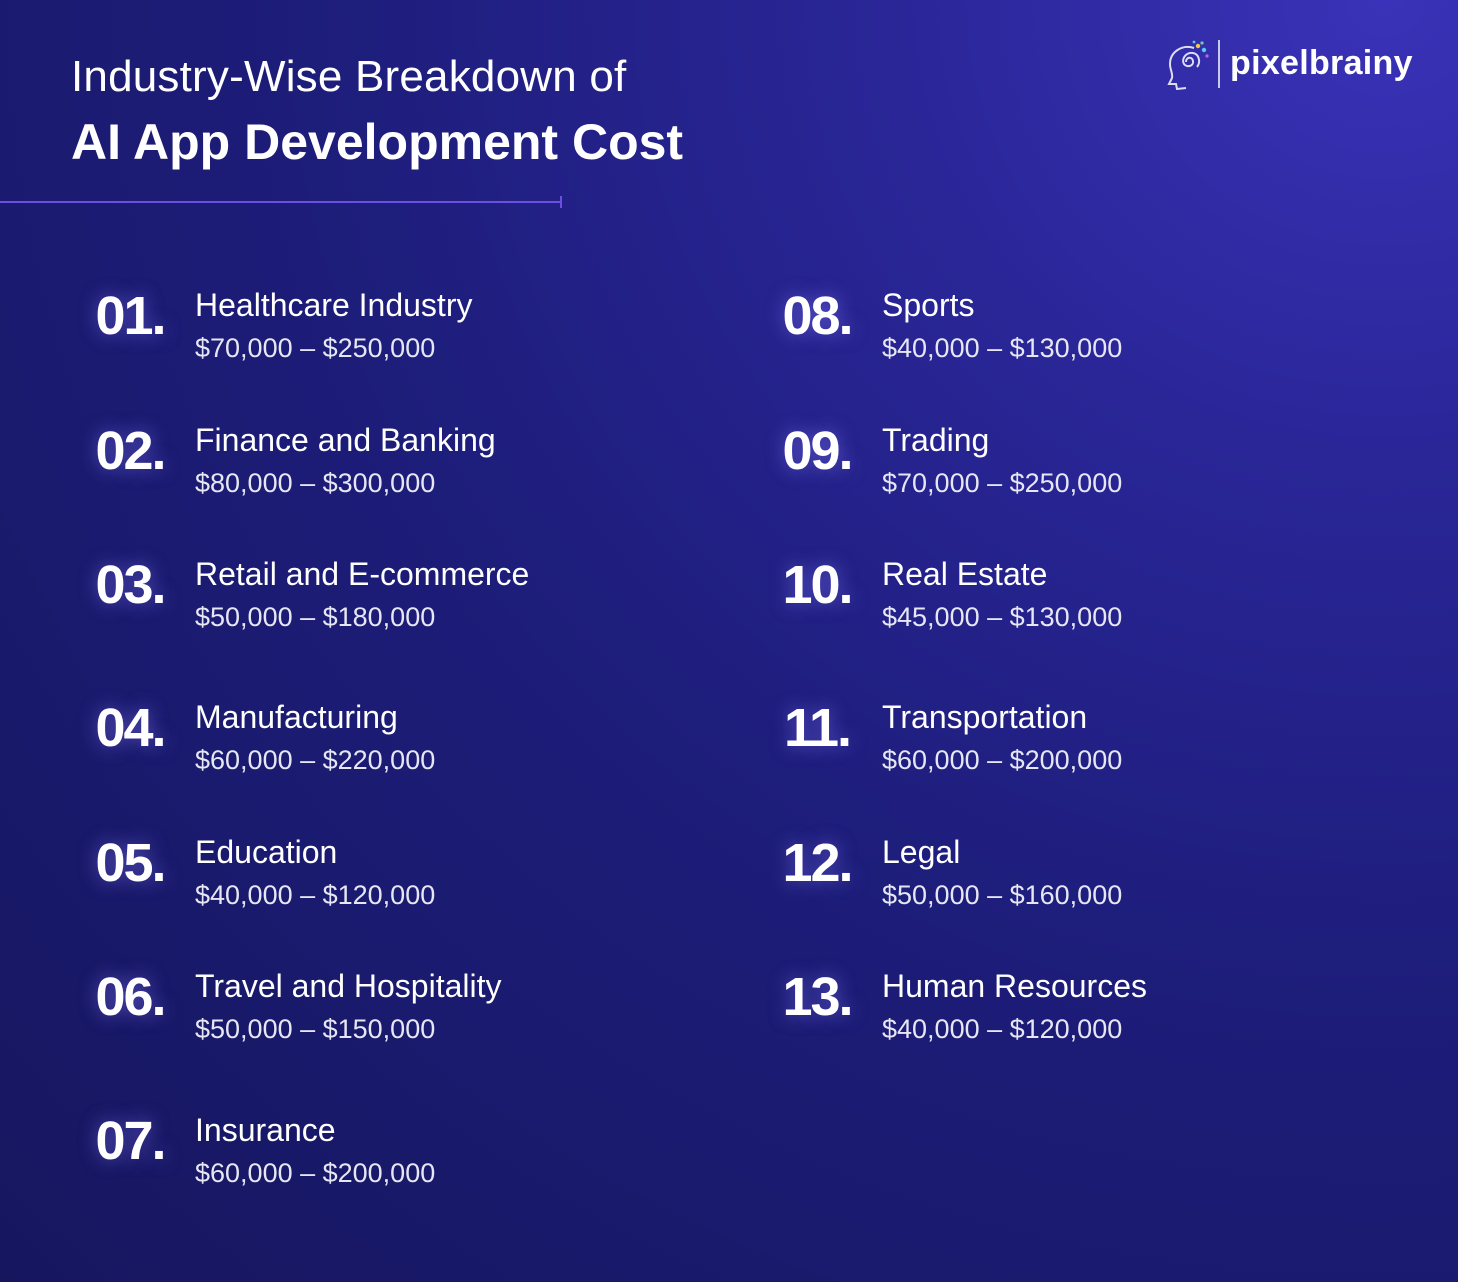  Describe the element at coordinates (315, 617) in the screenshot. I see `industry-cost-range: $50,000 – $180,000` at that location.